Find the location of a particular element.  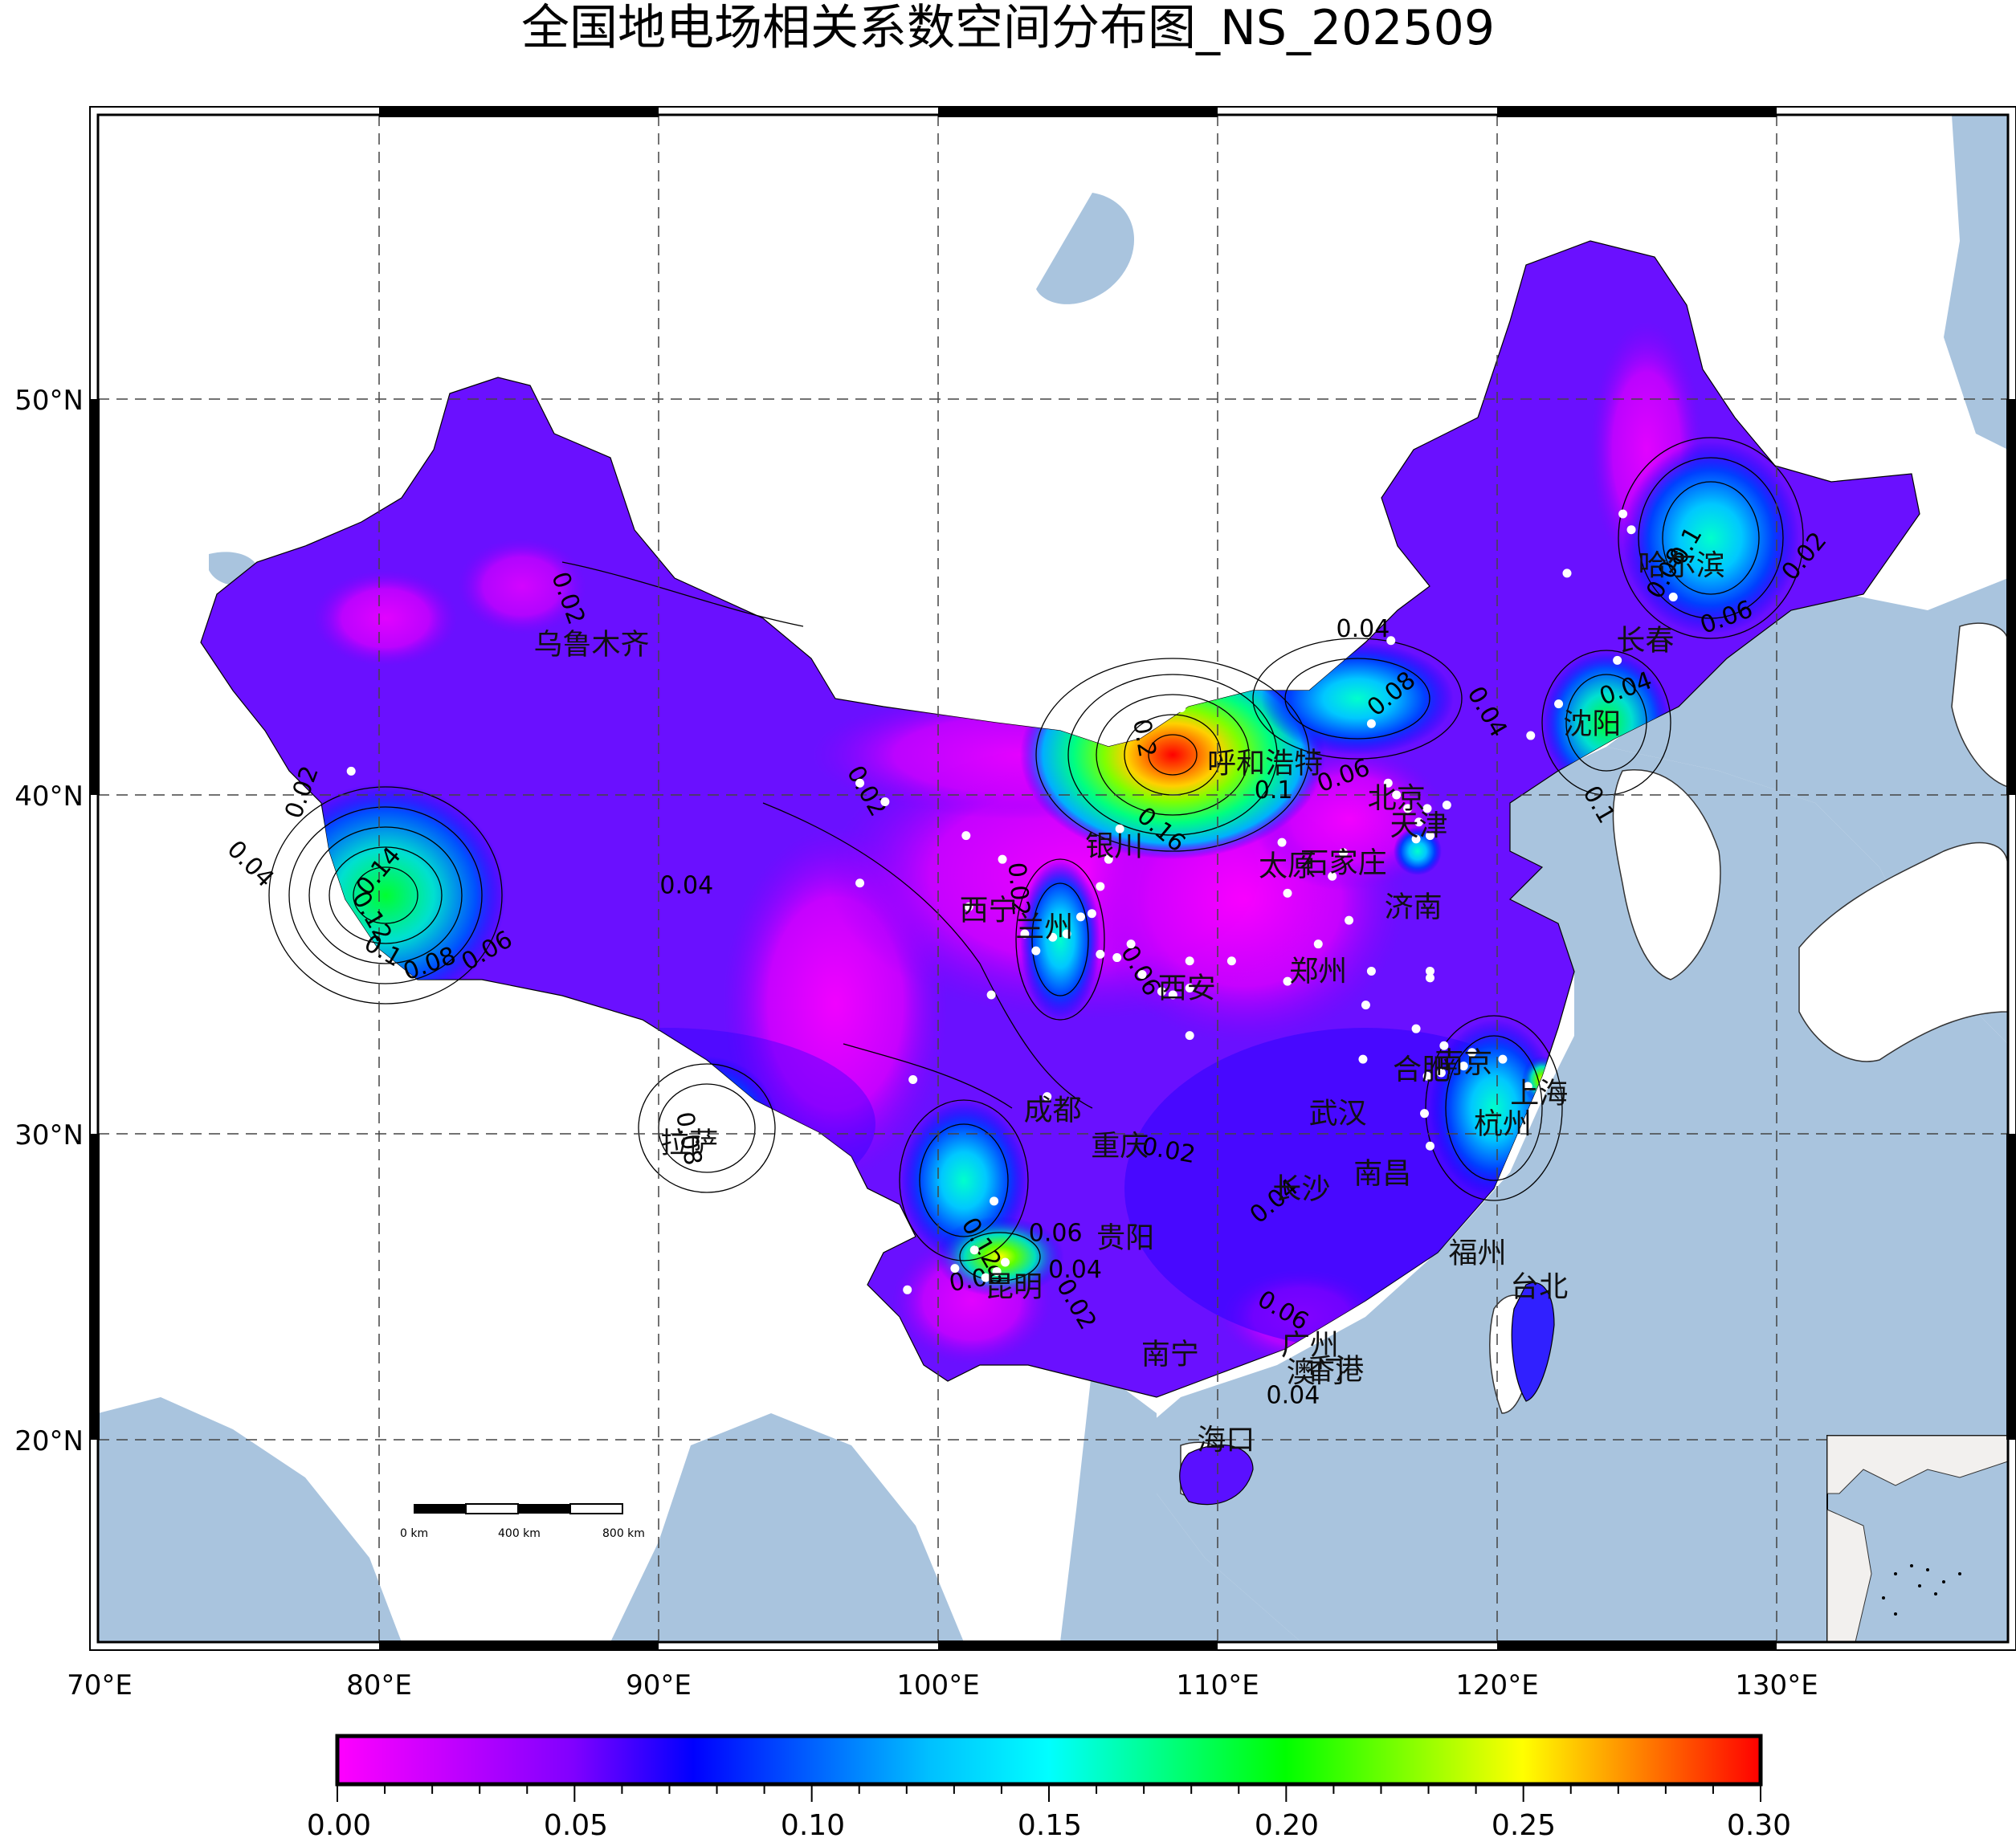

colorbar-tick-label: 0.30 is located at coordinates (1759, 1824).